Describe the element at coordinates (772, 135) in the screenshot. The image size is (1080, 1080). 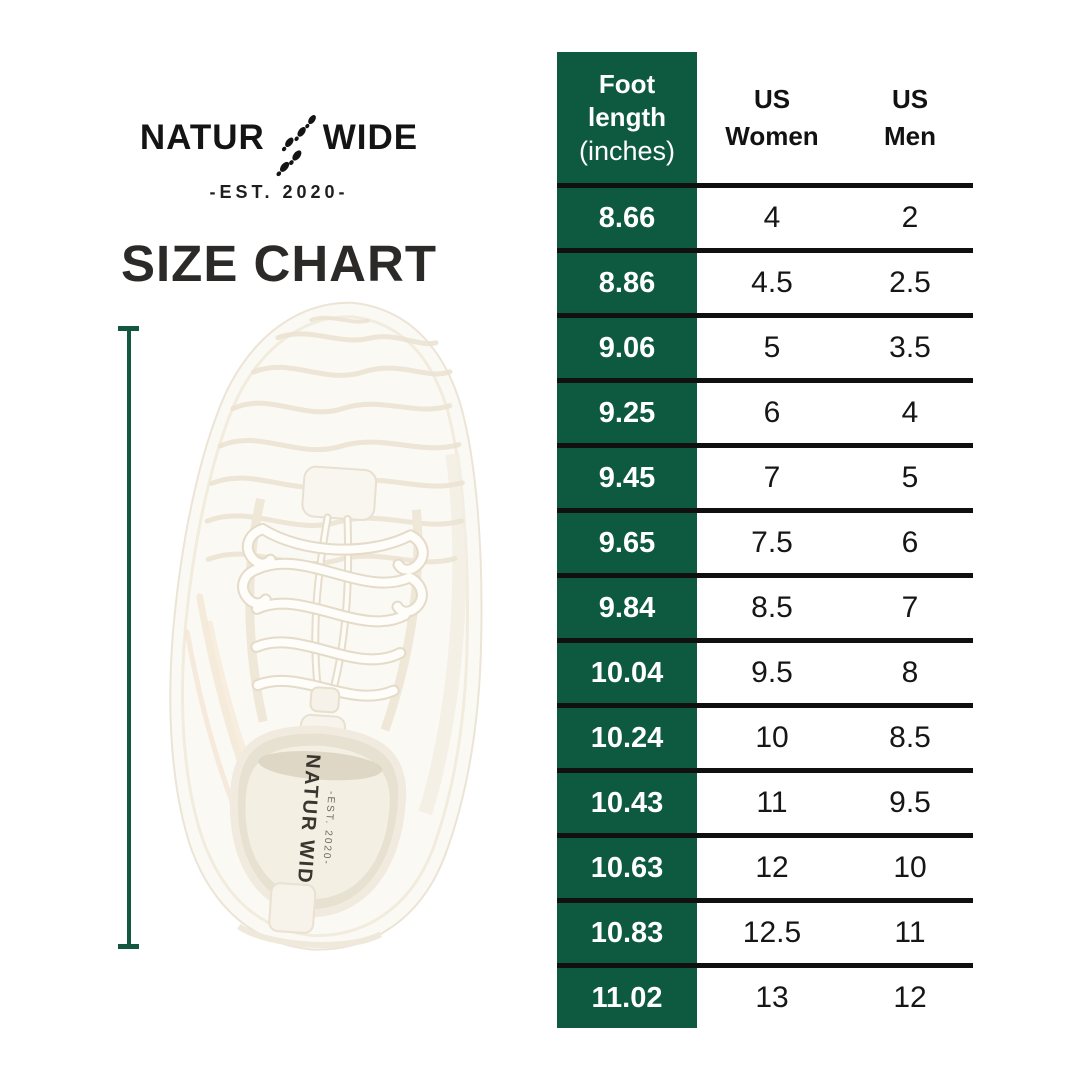
I see `header-women-line2: Women` at that location.